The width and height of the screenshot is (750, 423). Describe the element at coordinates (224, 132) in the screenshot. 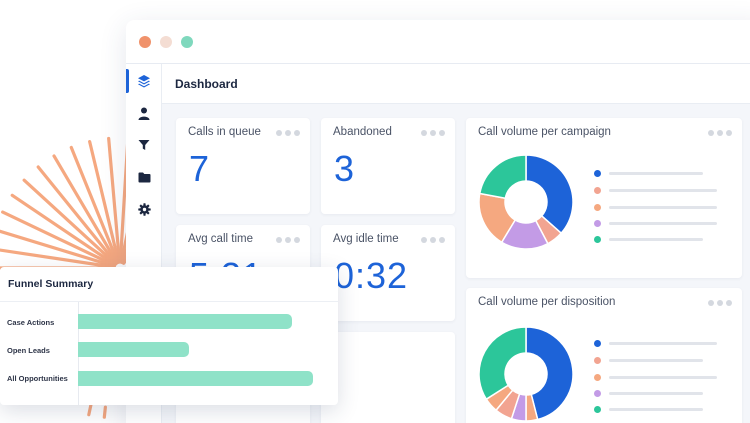

I see `card-title: Calls in queue` at that location.